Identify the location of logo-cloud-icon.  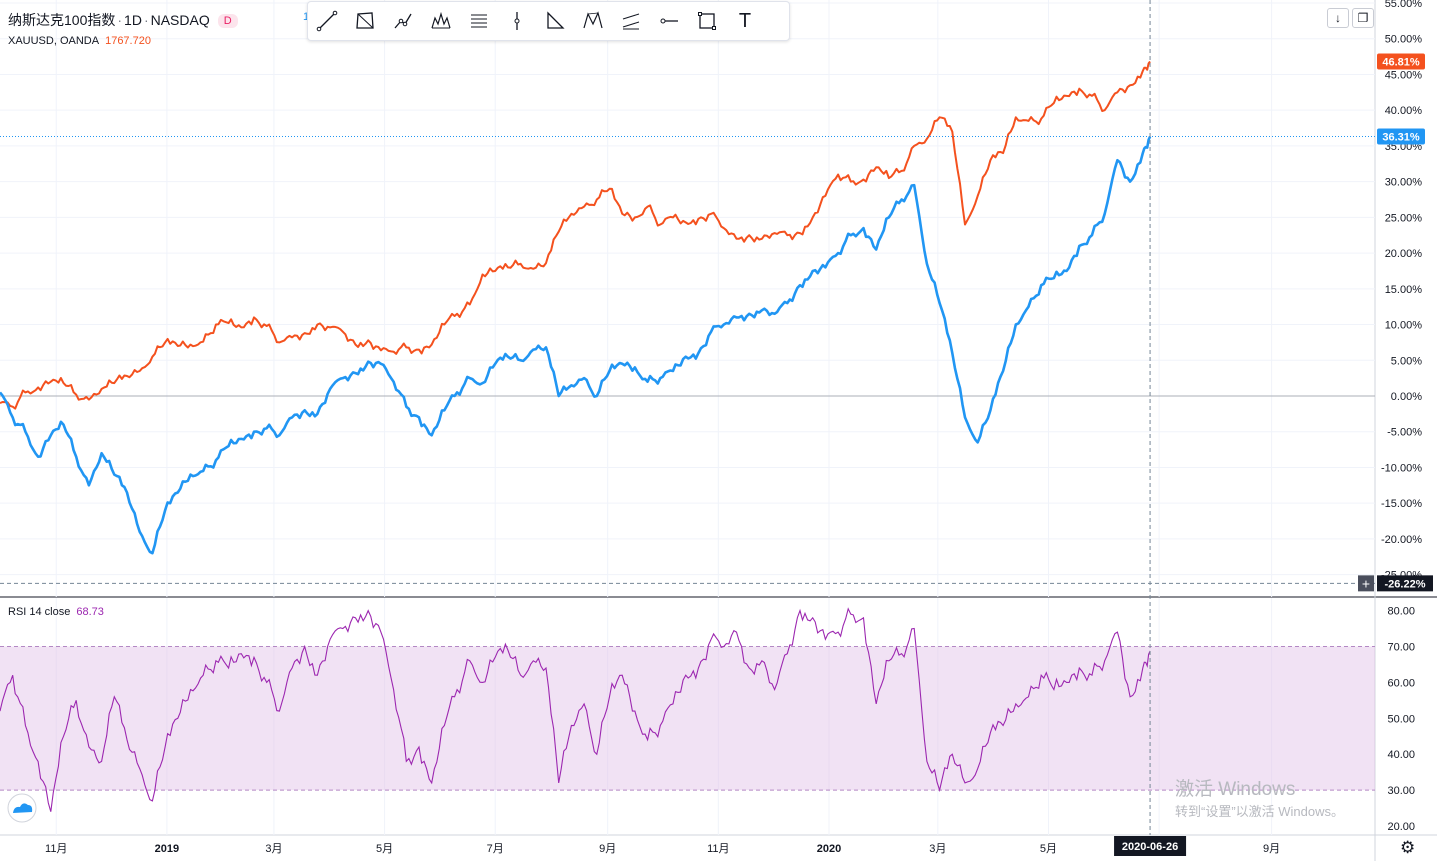
(23, 808).